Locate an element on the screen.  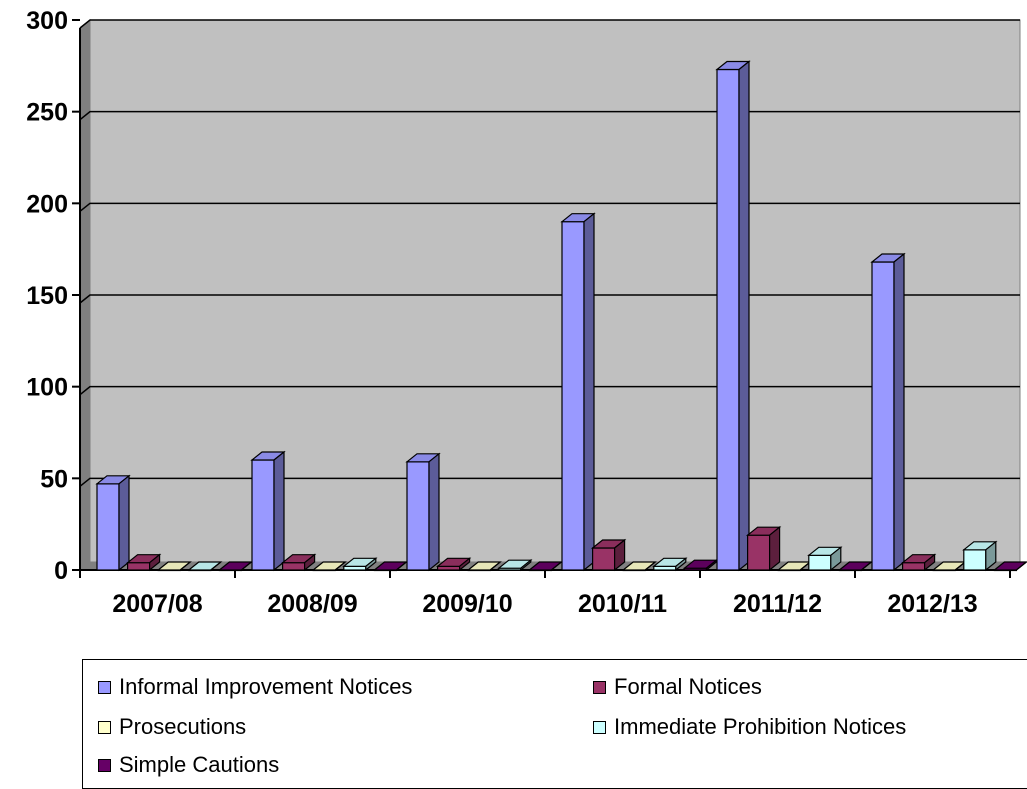
y-axis-ticks: 0 50 100 150 200 250 300 is located at coordinates (53, 296).